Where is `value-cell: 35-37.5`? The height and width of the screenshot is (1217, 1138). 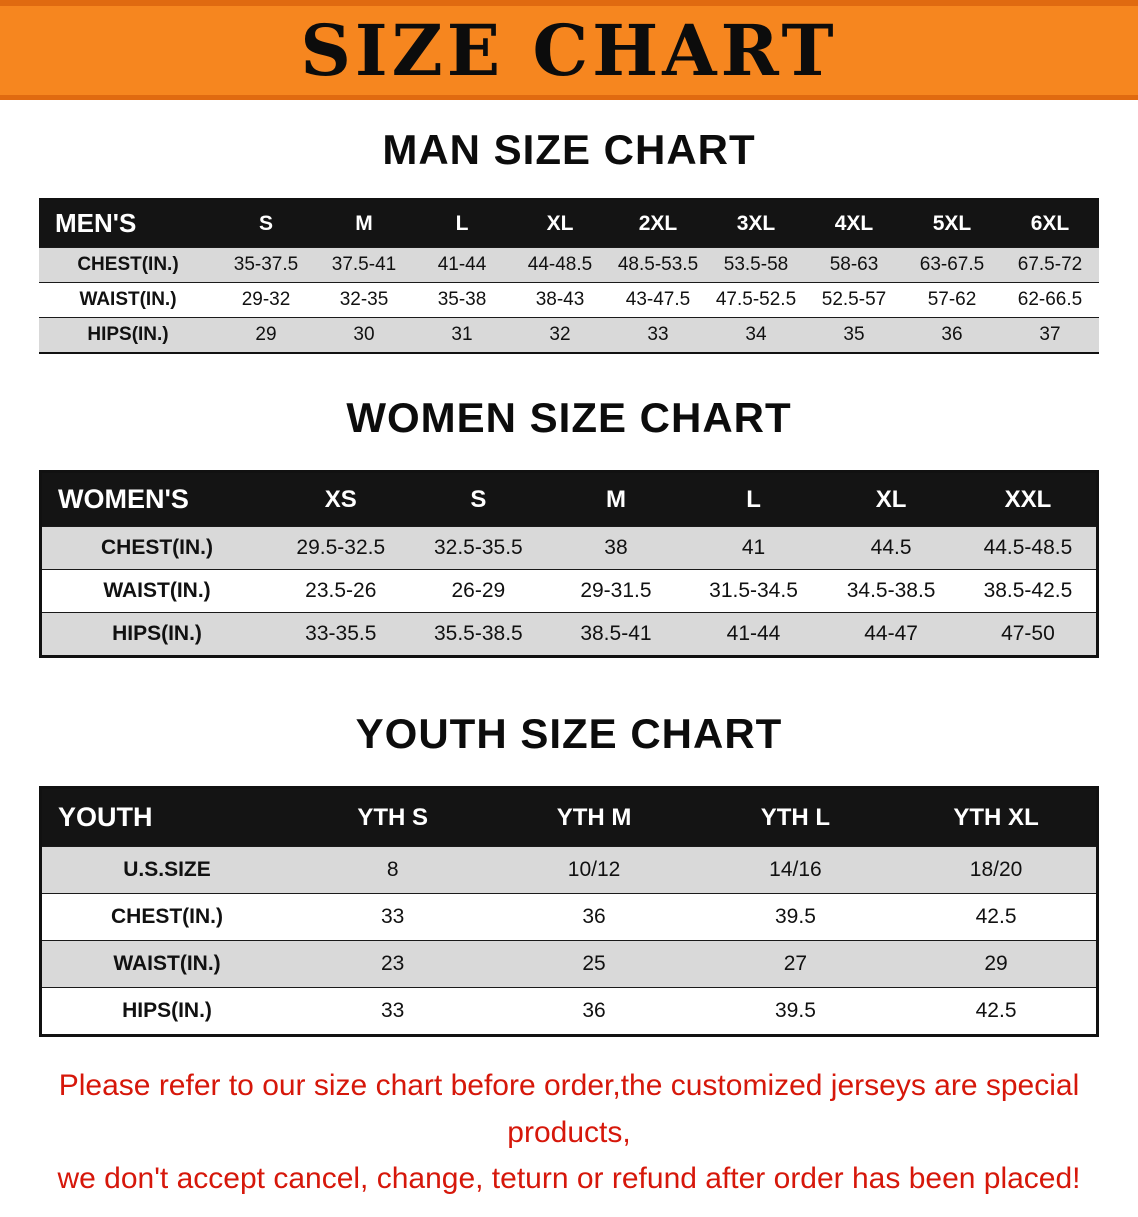 value-cell: 35-37.5 is located at coordinates (266, 264).